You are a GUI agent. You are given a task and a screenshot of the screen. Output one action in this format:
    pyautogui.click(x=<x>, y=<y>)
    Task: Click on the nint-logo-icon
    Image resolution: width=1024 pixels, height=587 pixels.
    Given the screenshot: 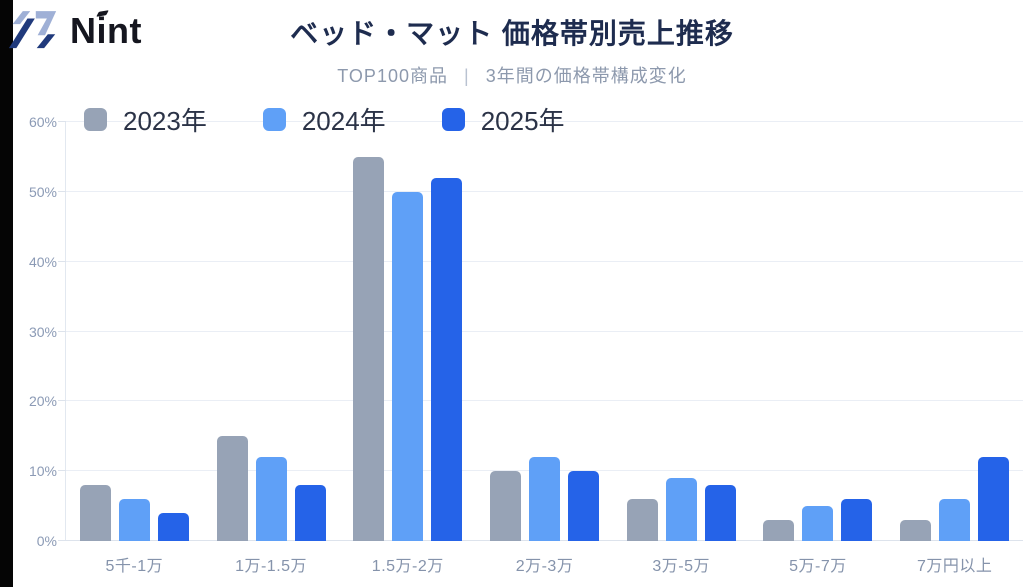 What is the action you would take?
    pyautogui.click(x=32, y=29)
    